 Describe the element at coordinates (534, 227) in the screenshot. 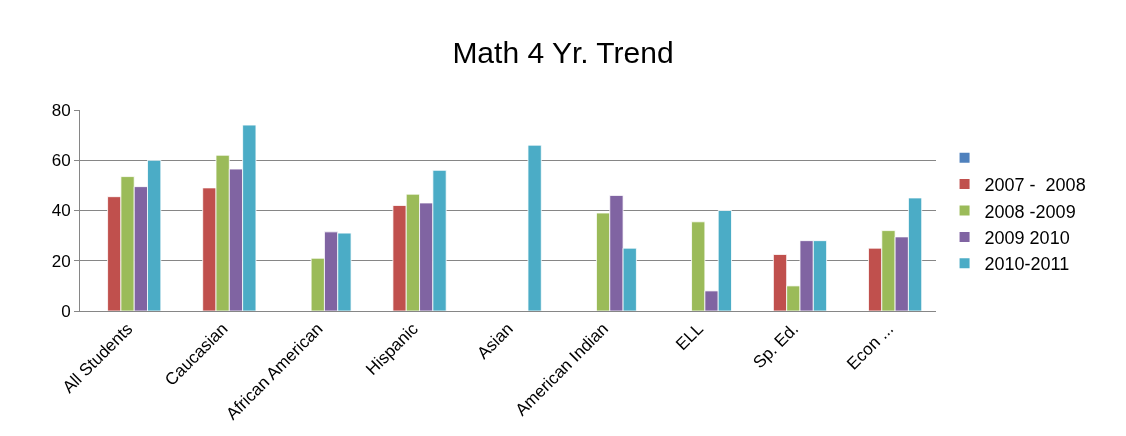

I see `bar` at that location.